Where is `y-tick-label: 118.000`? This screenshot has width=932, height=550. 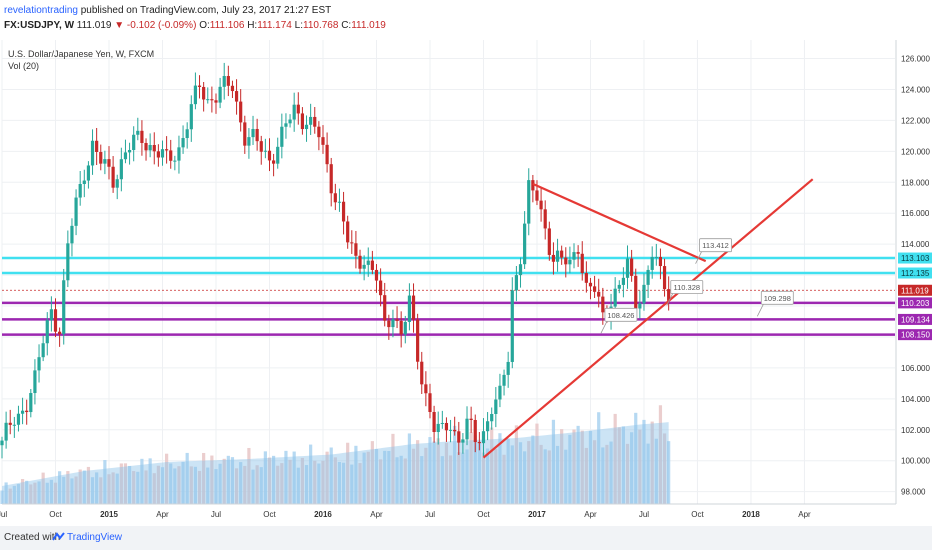 y-tick-label: 118.000 is located at coordinates (915, 182).